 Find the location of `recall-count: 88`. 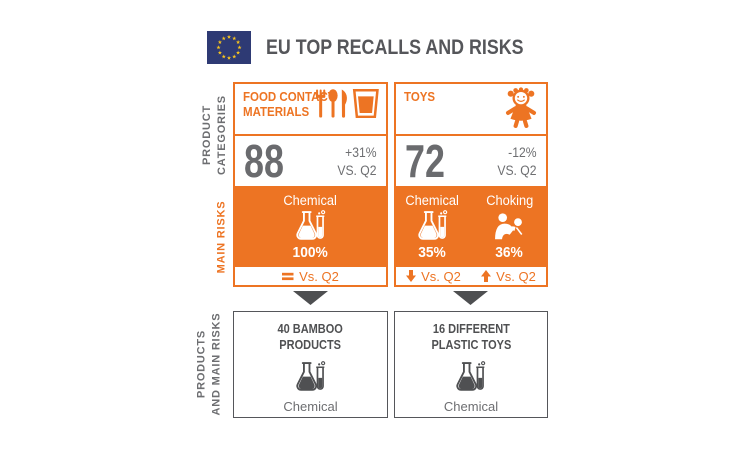

recall-count: 88 is located at coordinates (264, 161).